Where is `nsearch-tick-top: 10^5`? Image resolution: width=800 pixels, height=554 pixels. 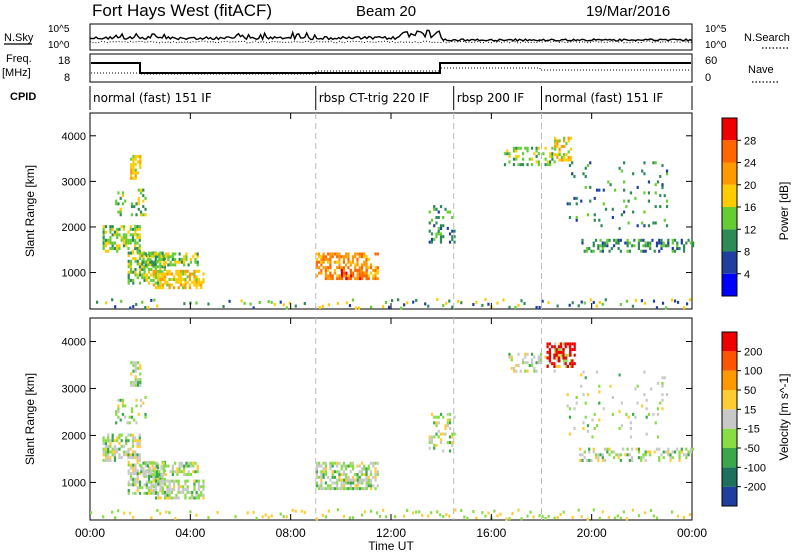
nsearch-tick-top: 10^5 is located at coordinates (716, 29).